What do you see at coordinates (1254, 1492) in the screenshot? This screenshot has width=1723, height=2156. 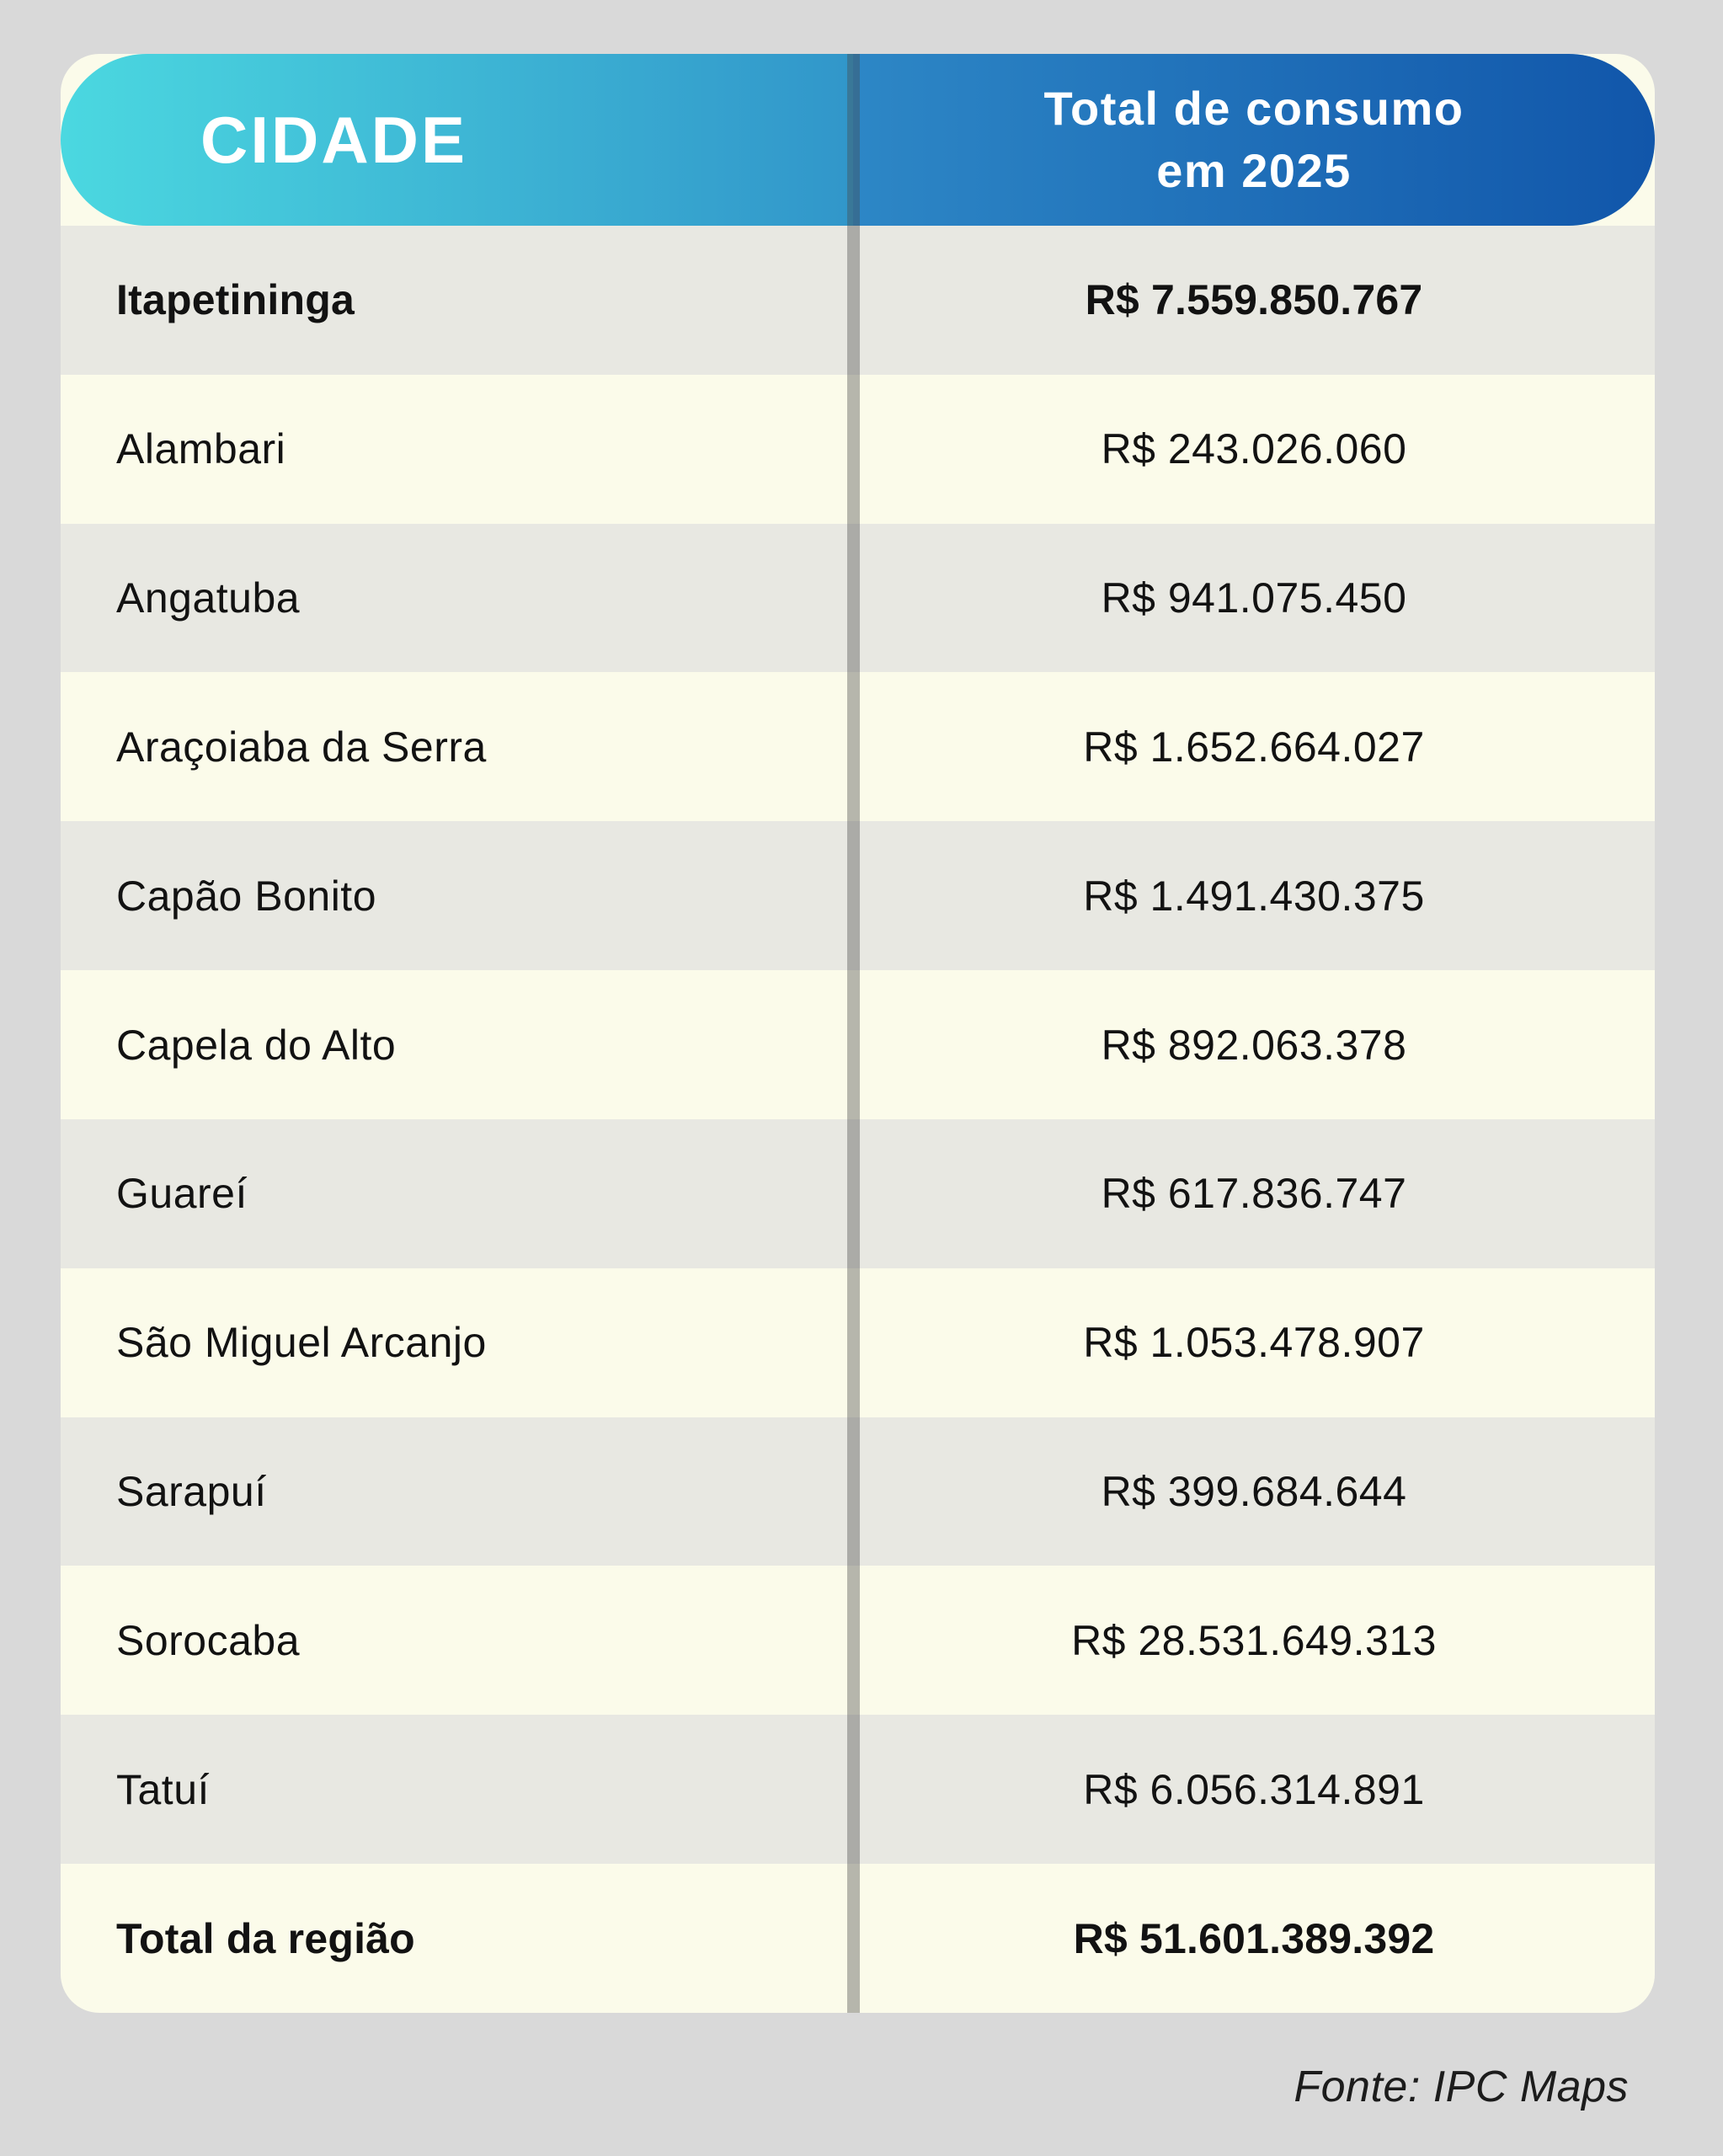 I see `value-cell: R$ 399.684.644` at bounding box center [1254, 1492].